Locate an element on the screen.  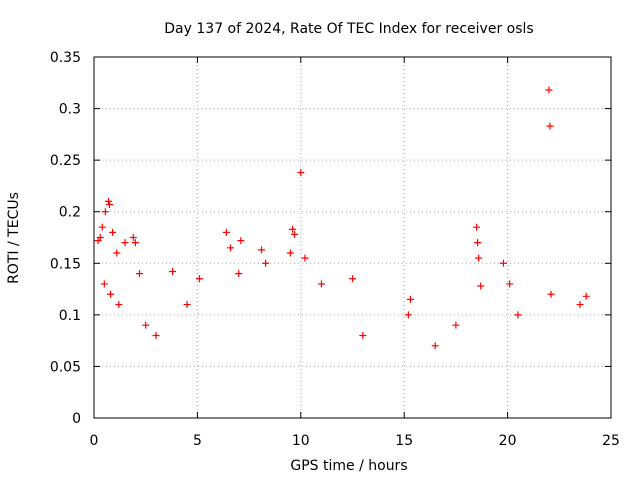
y-tick-label: 0.1 is located at coordinates (70, 316).